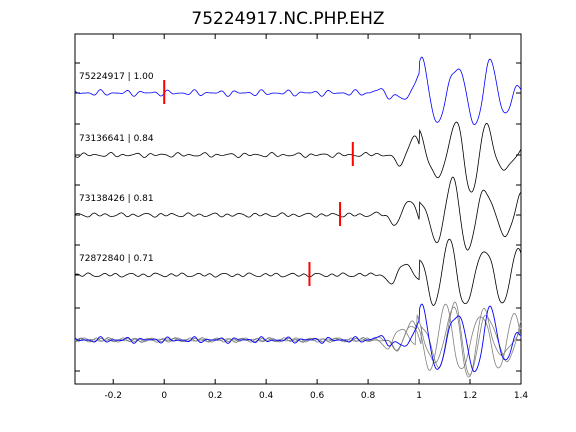  What do you see at coordinates (266, 396) in the screenshot?
I see `x-tick-label: 0.4` at bounding box center [266, 396].